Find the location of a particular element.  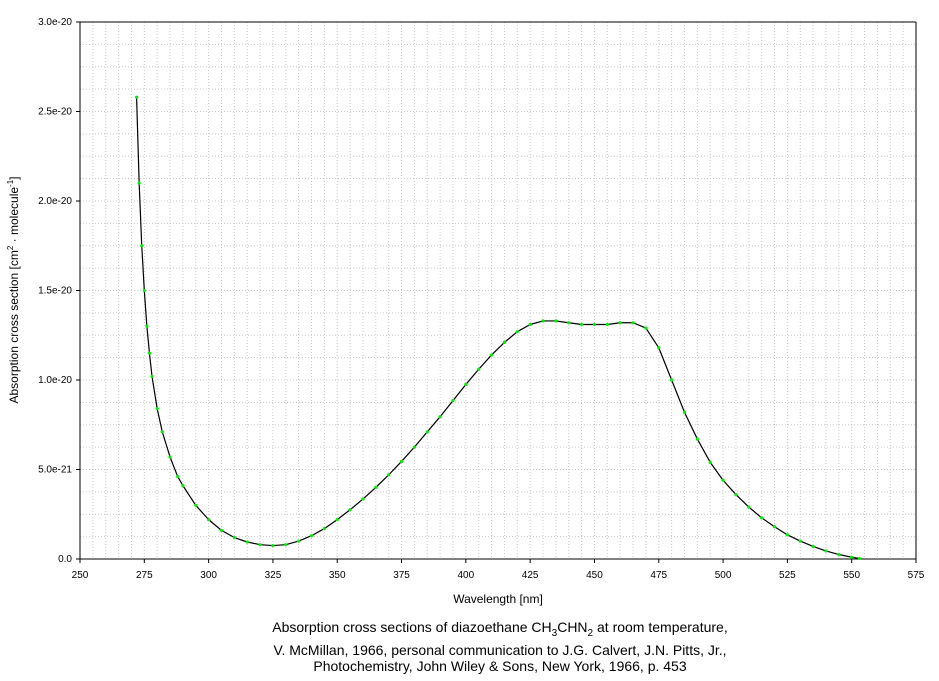

x-axis-label: Wavelength [nm] is located at coordinates (498, 599).